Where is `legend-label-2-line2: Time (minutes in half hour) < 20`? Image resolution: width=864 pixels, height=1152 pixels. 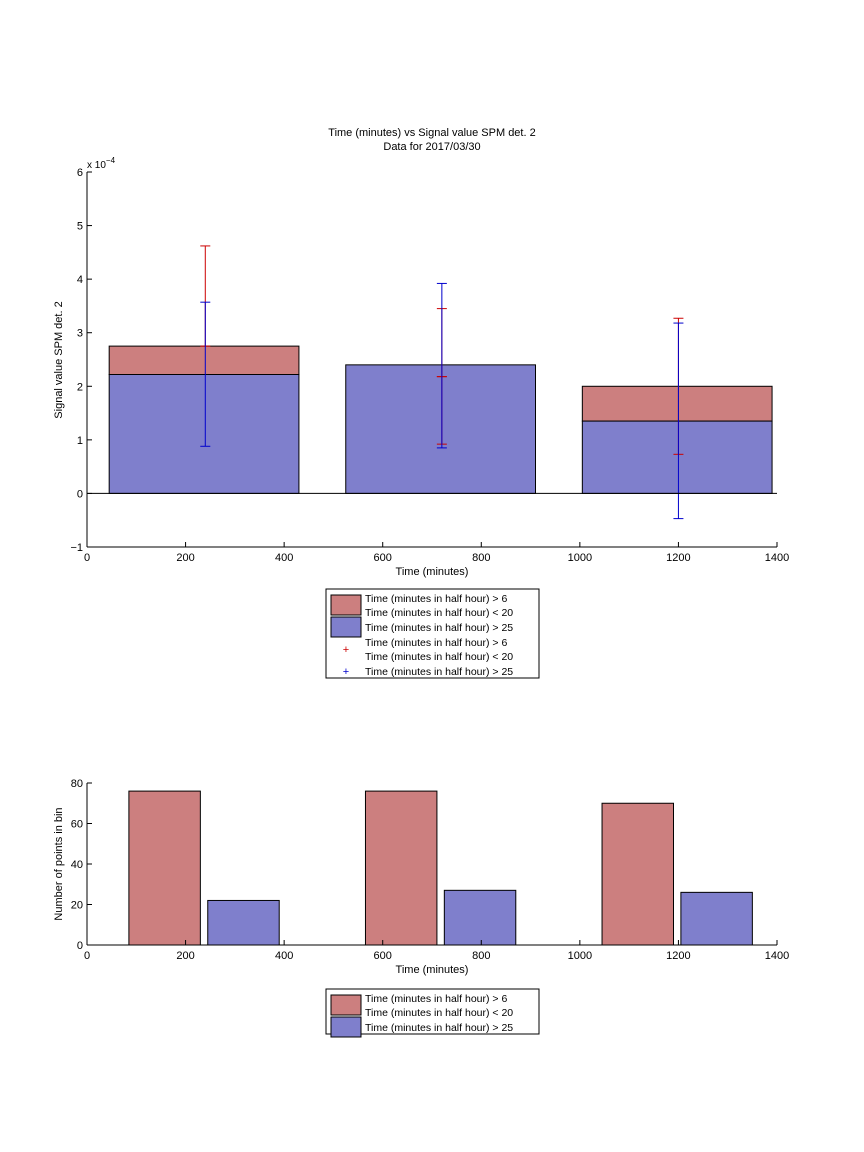
legend-label-2-line2: Time (minutes in half hour) < 20 is located at coordinates (439, 657).